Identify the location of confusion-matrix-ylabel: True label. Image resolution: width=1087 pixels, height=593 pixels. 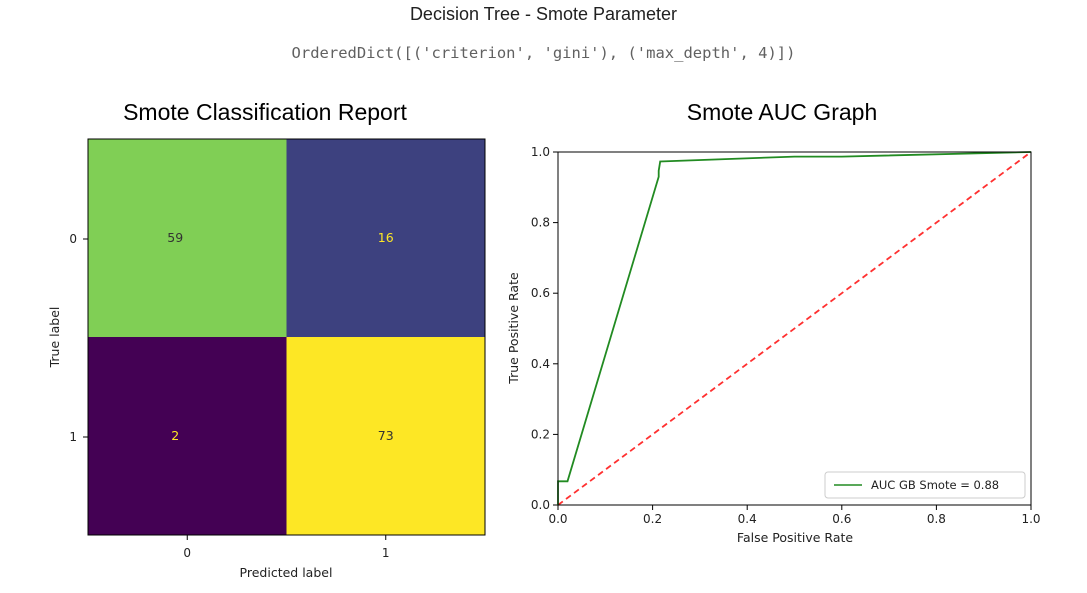
(54, 338).